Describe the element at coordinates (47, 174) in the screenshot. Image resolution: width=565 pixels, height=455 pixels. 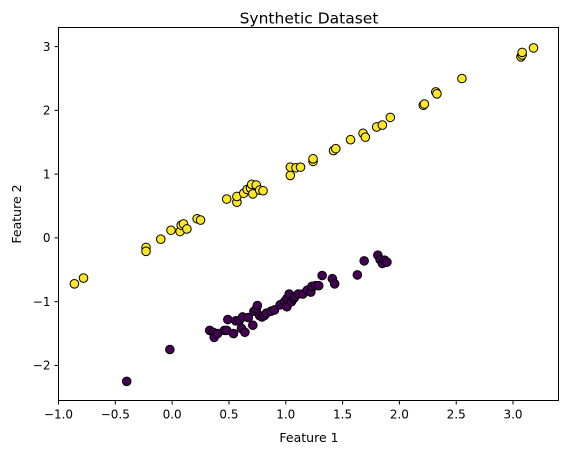
I see `y-tick-label: 1` at that location.